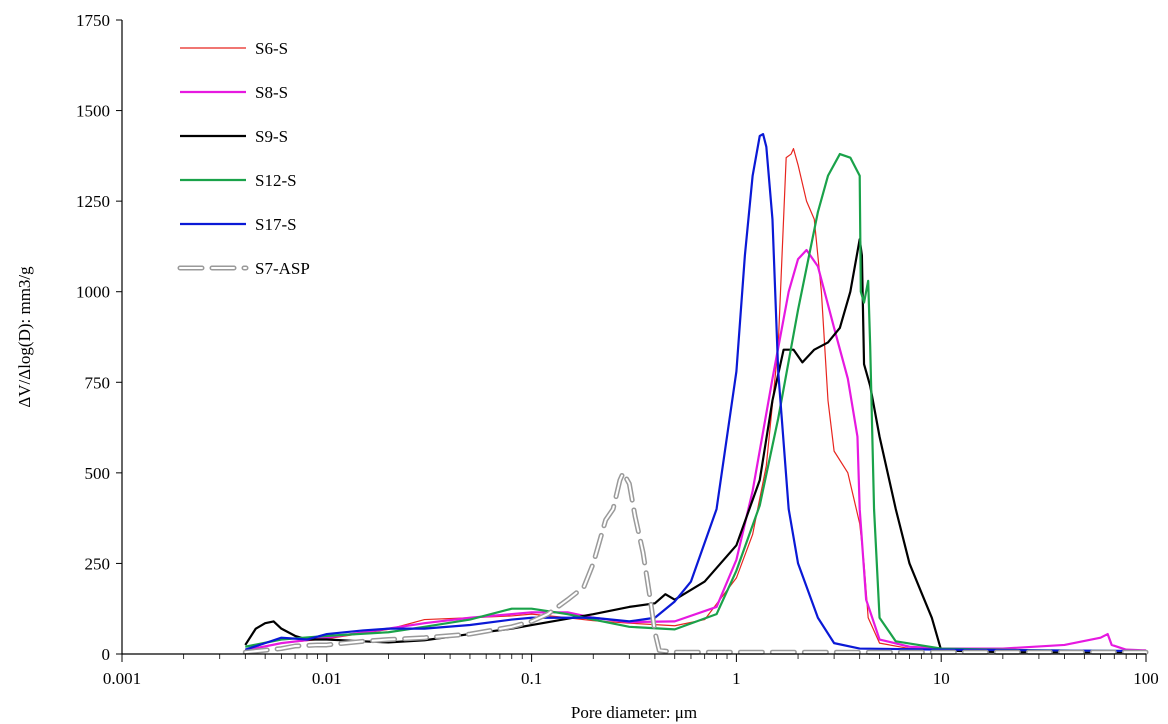  Describe the element at coordinates (93, 201) in the screenshot. I see `y-tick-label: 1250` at that location.